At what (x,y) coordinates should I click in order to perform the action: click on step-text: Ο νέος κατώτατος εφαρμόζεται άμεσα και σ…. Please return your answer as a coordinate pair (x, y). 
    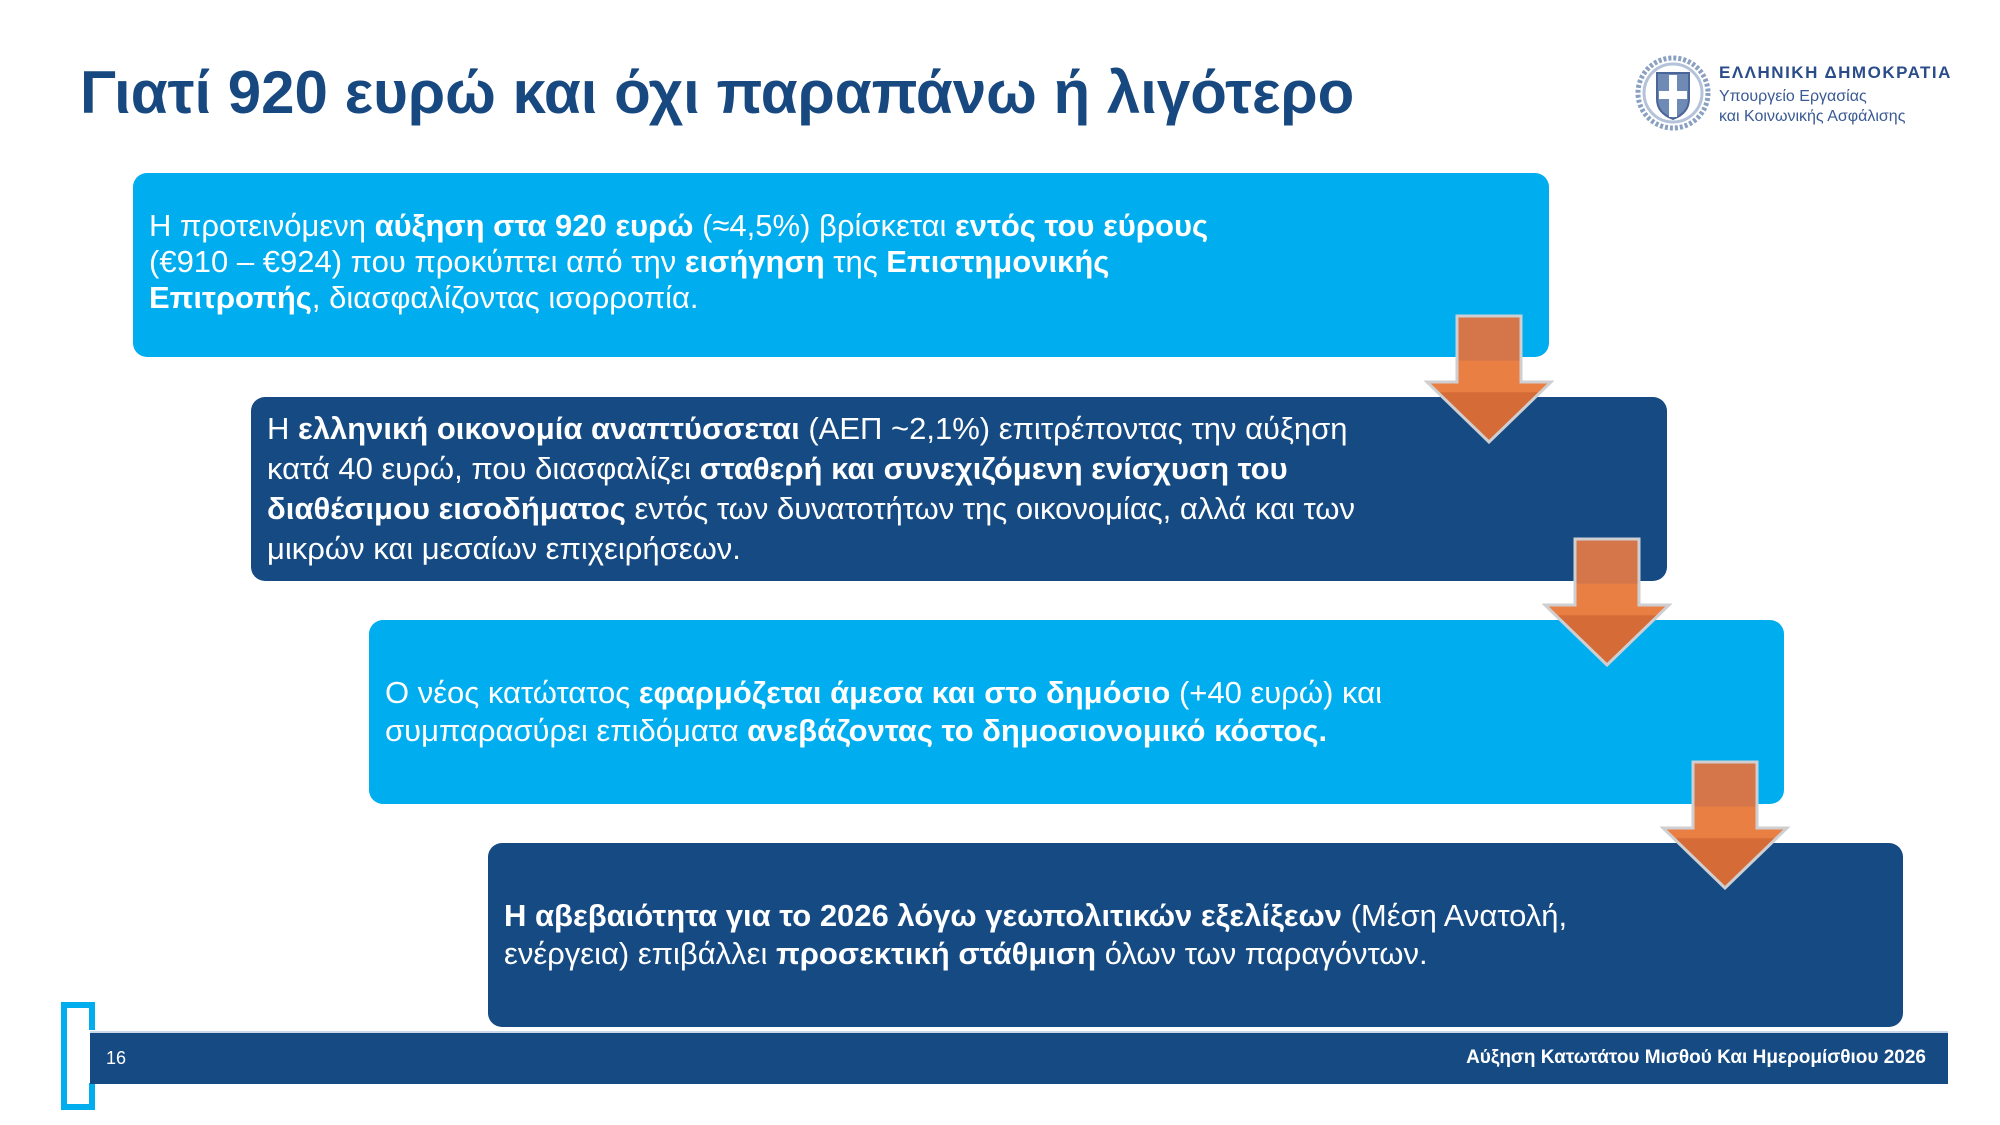
    Looking at the image, I should click on (977, 712).